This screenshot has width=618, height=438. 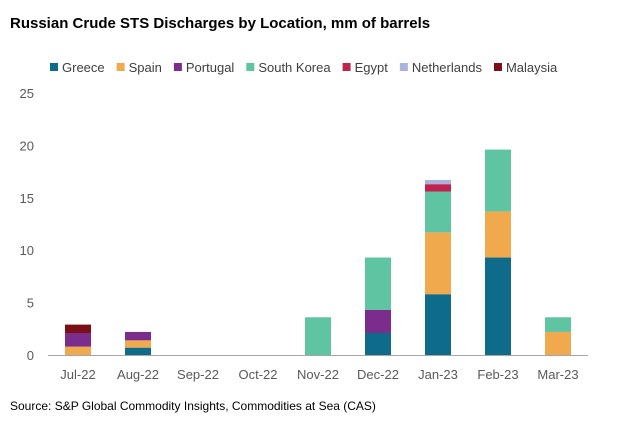 I want to click on x-tick-label: Dec-22, so click(x=378, y=374).